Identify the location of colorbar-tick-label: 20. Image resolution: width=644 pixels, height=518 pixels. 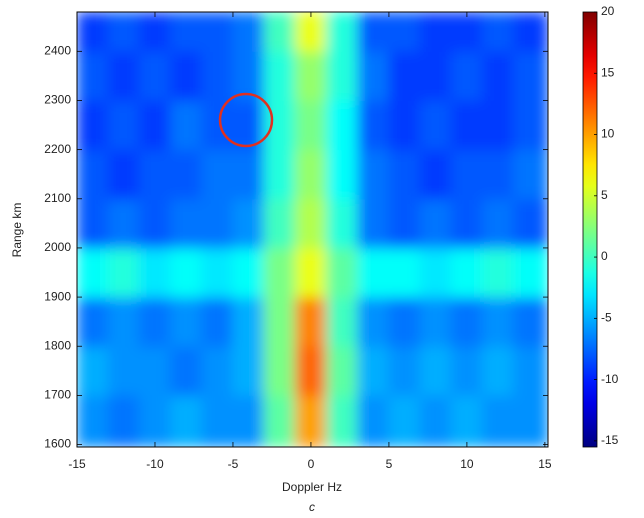
(608, 11).